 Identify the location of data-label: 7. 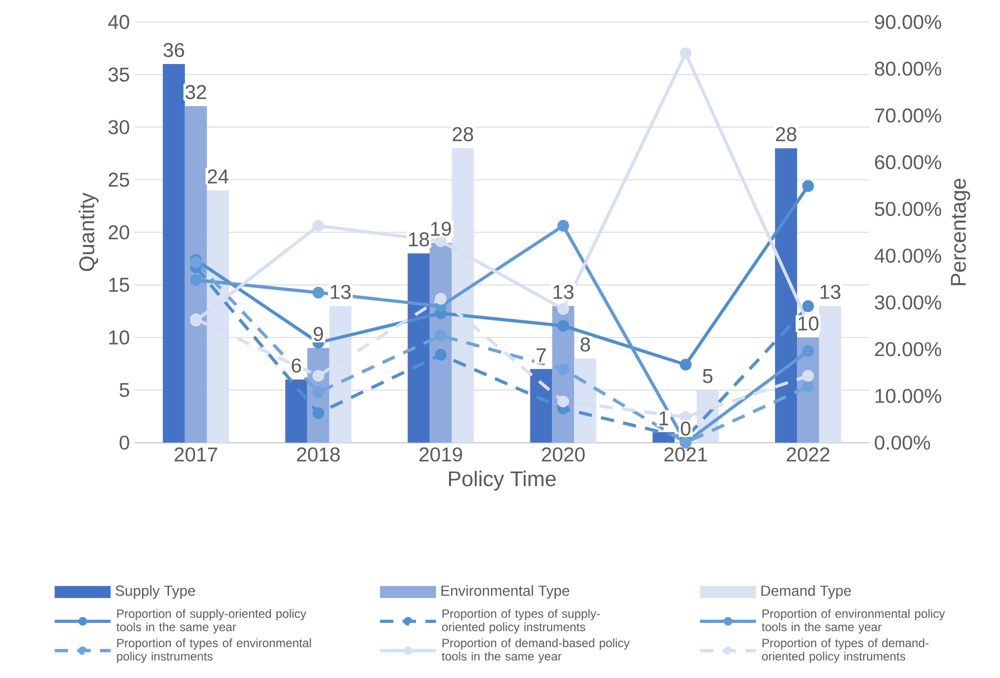
(541, 355).